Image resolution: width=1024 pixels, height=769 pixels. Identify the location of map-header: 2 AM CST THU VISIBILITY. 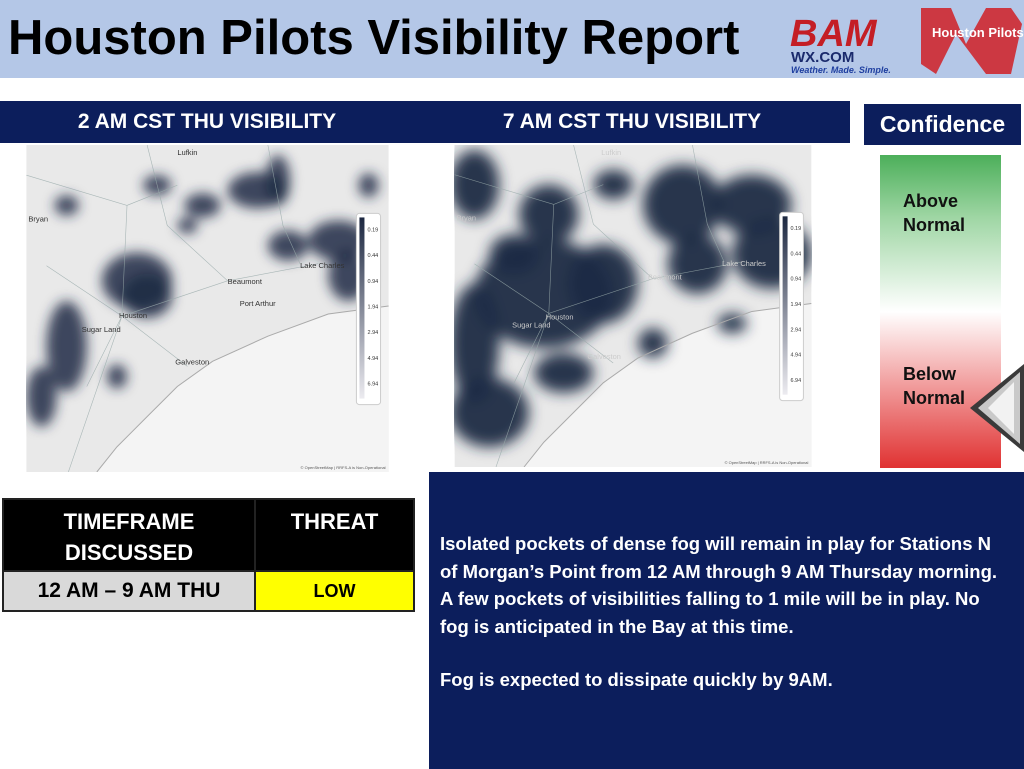
(207, 122).